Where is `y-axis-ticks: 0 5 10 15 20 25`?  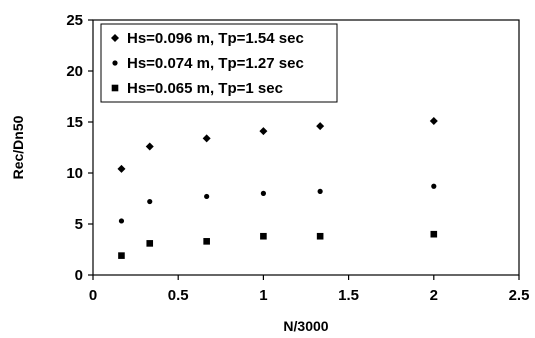 y-axis-ticks: 0 5 10 15 20 25 is located at coordinates (79, 148).